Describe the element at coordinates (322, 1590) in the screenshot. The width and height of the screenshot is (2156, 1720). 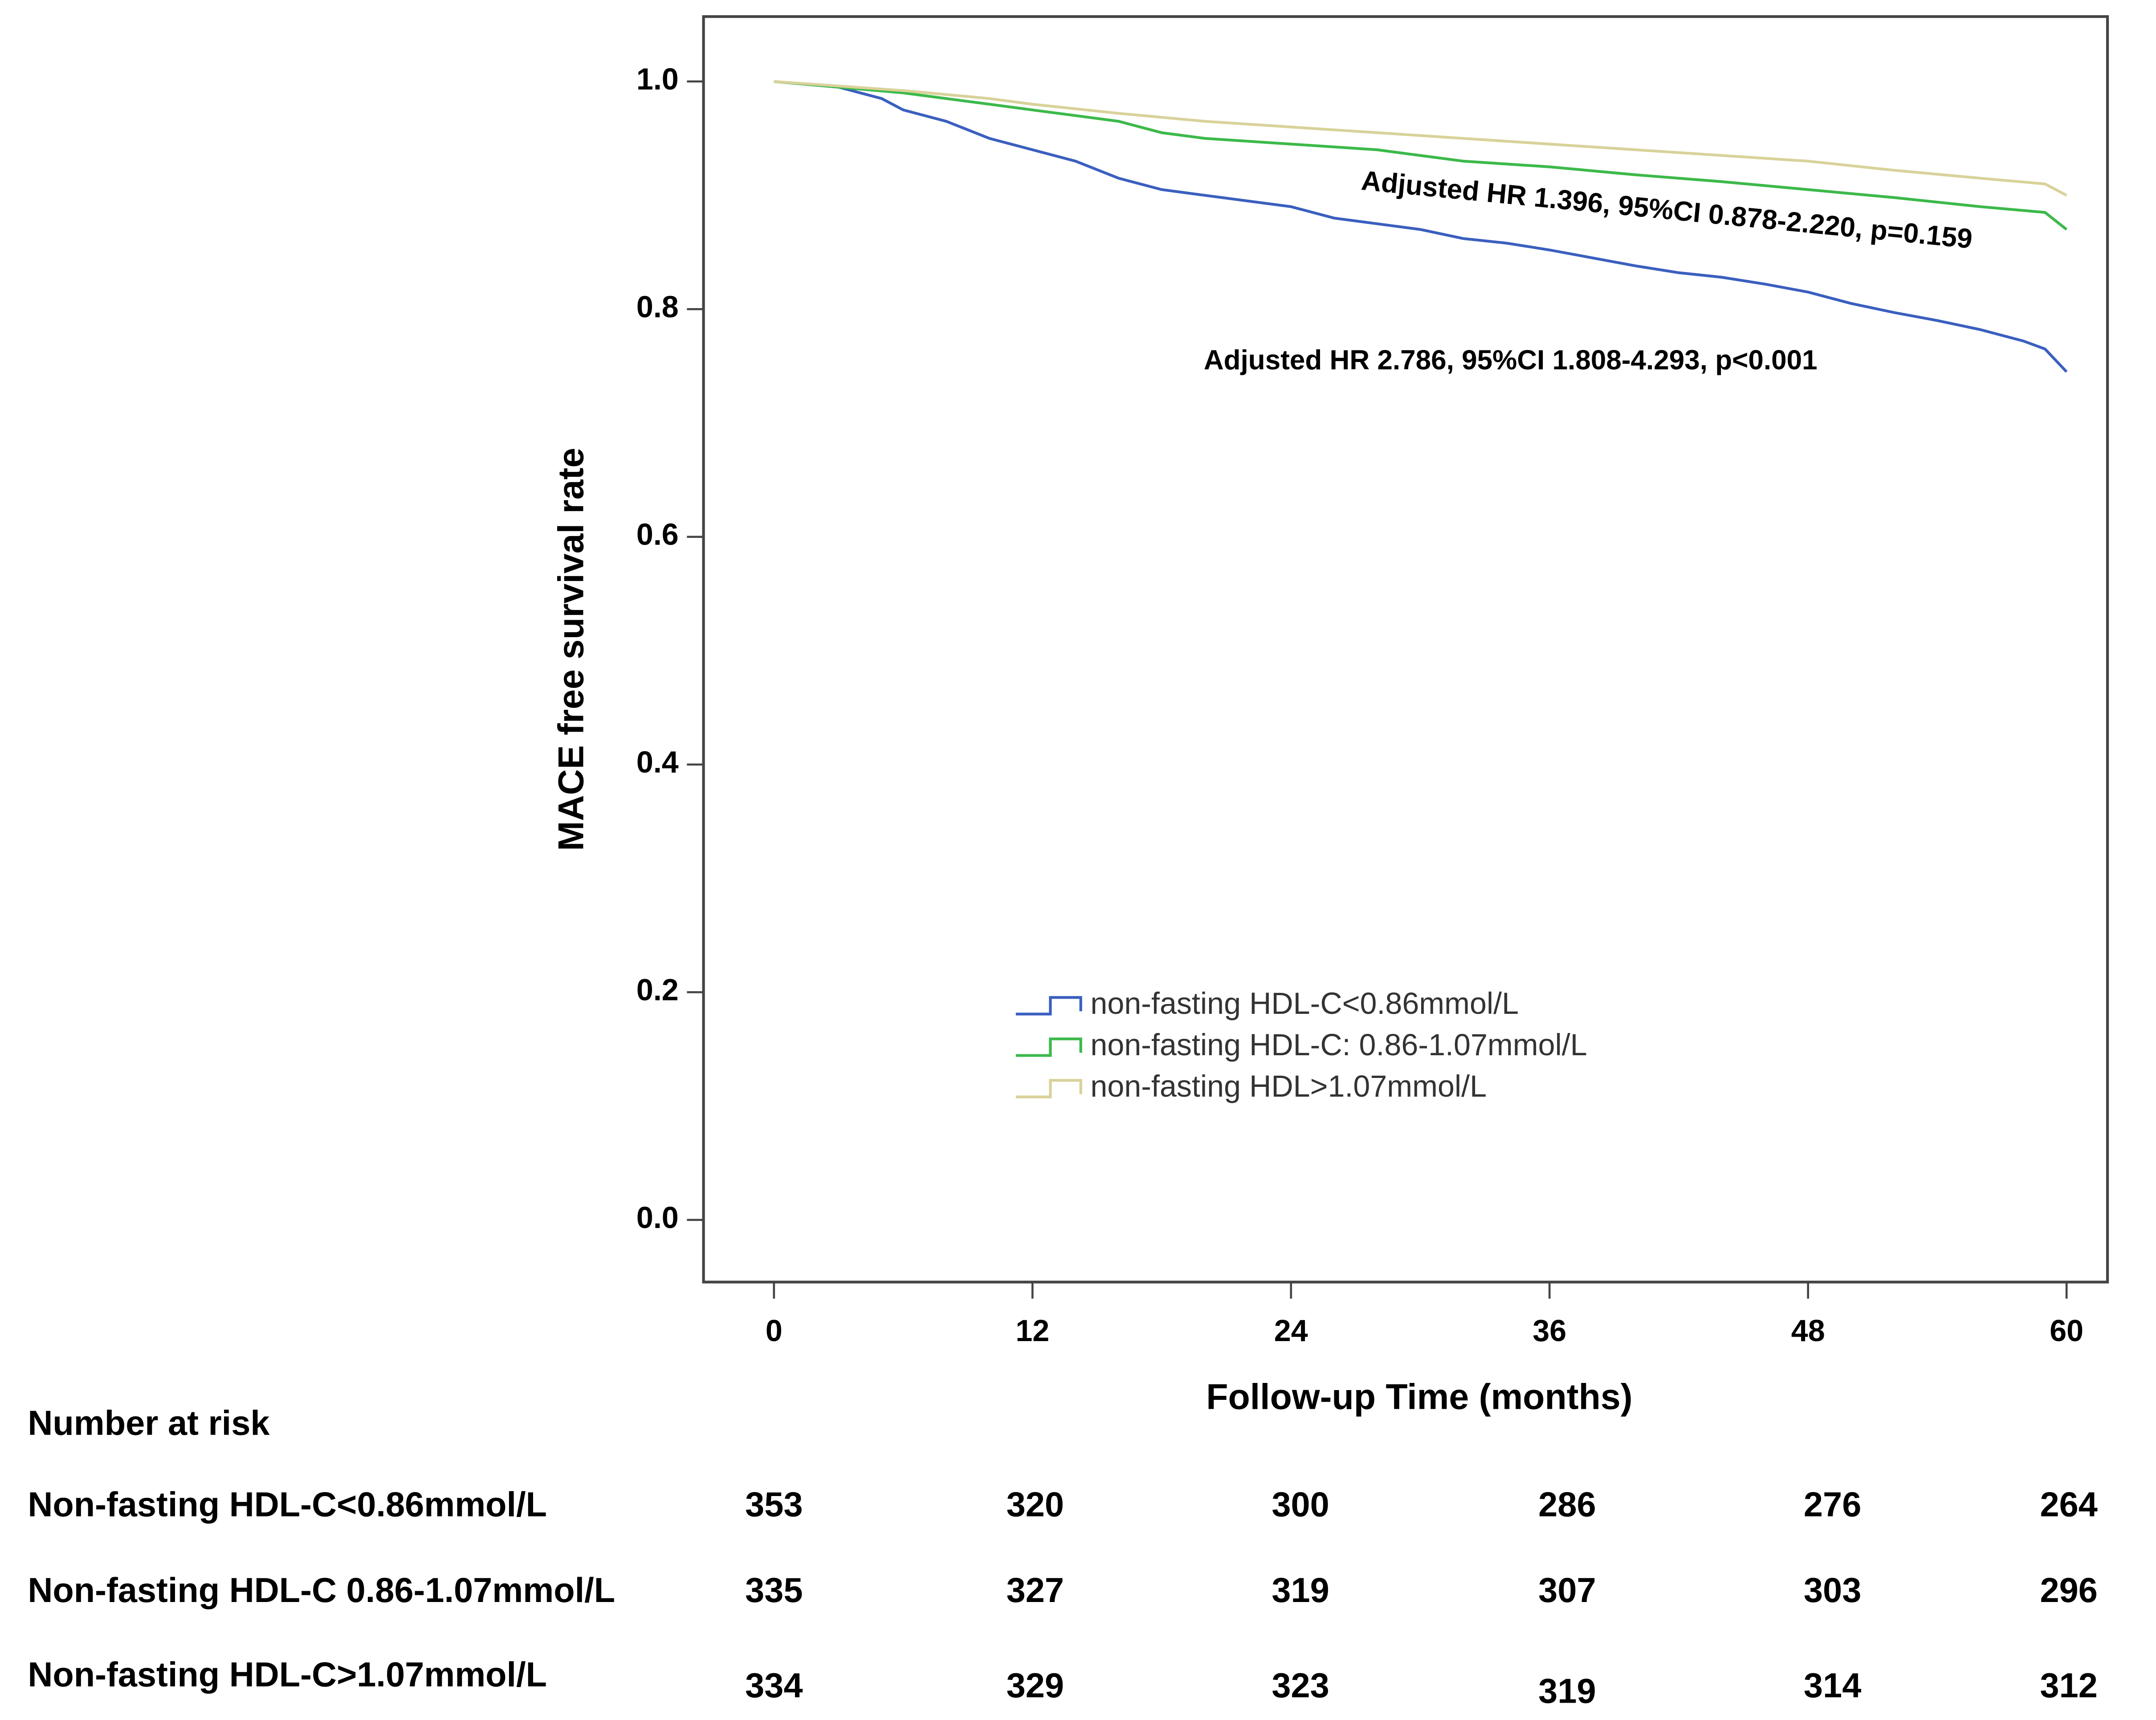
I see `risk-row-label: Non-fasting HDL-C 0.86-1.07mmol/L` at that location.